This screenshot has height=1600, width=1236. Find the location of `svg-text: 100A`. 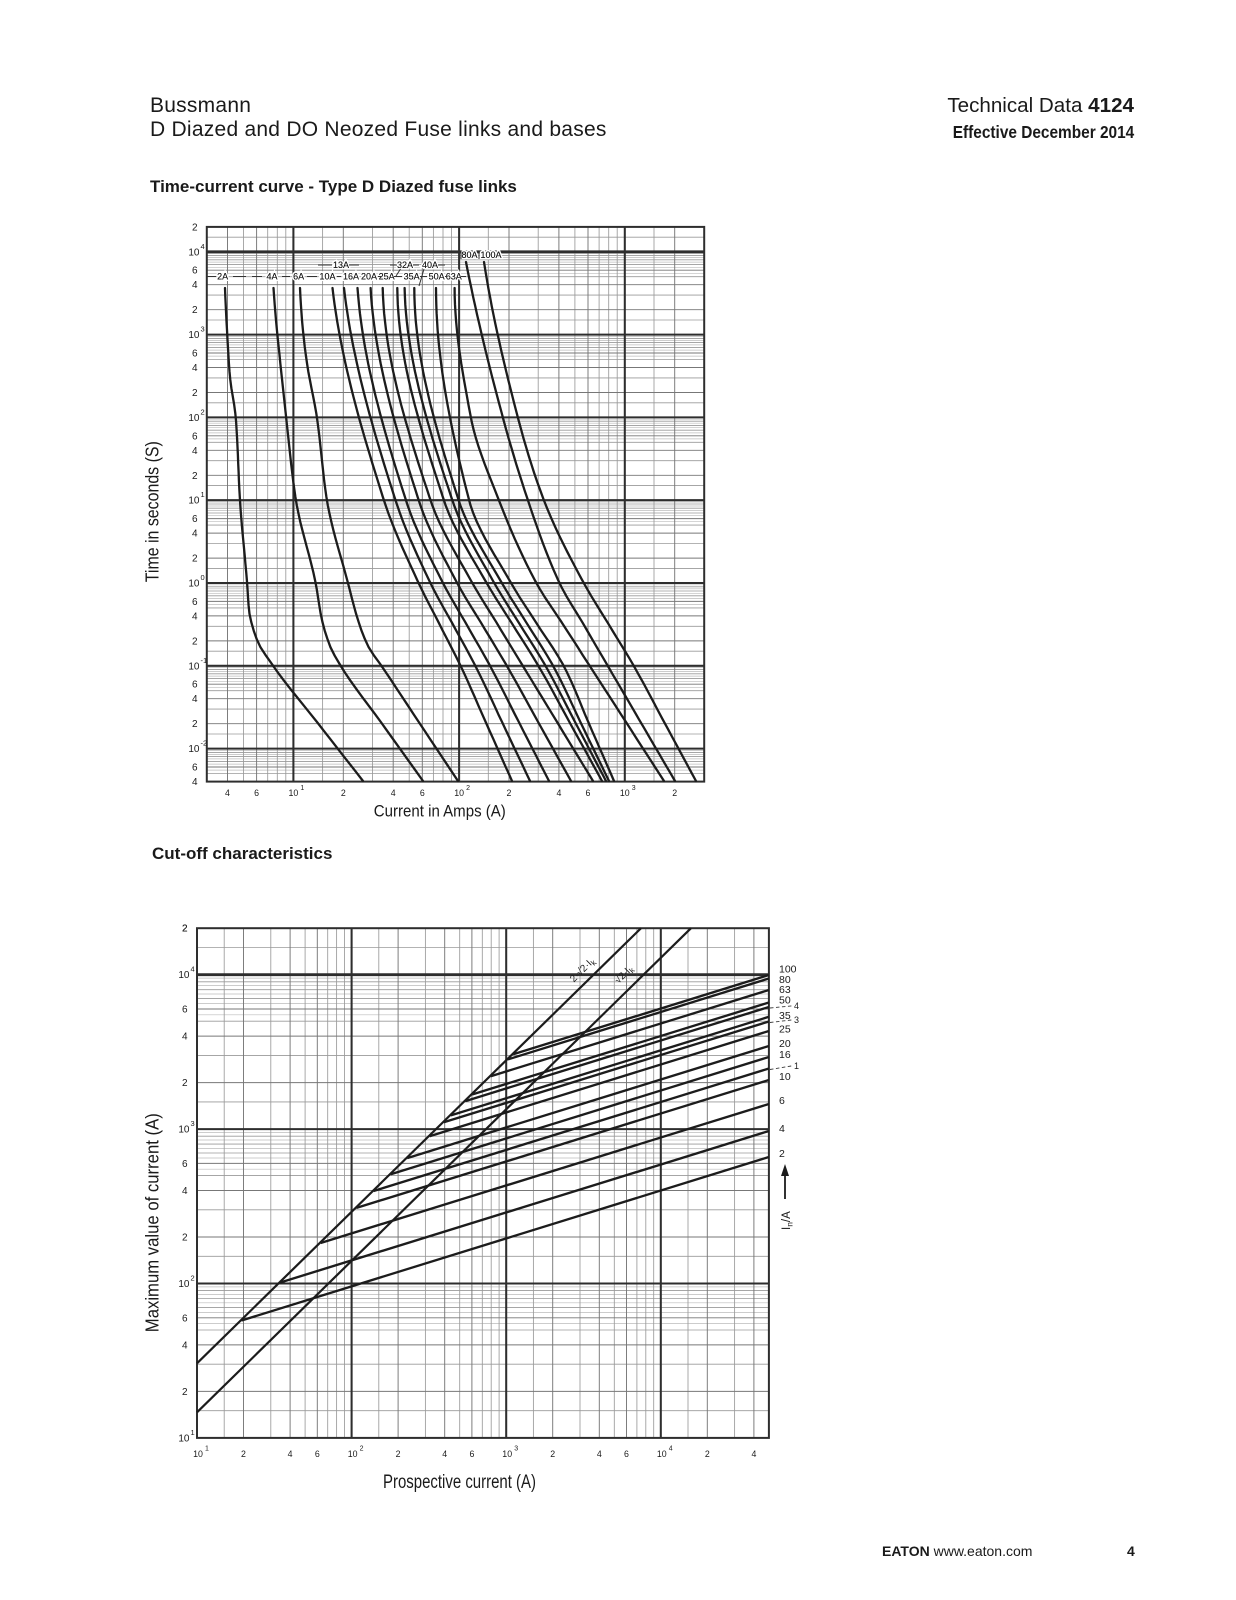

svg-text: 100A is located at coordinates (490, 255).